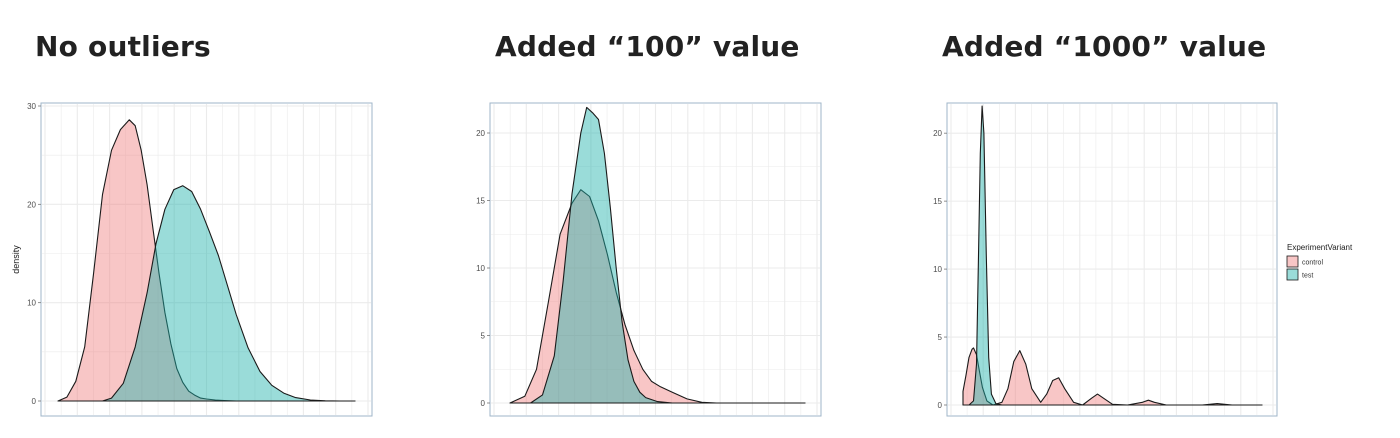 The image size is (1400, 438). I want to click on legend-label-control: control, so click(1312, 263).